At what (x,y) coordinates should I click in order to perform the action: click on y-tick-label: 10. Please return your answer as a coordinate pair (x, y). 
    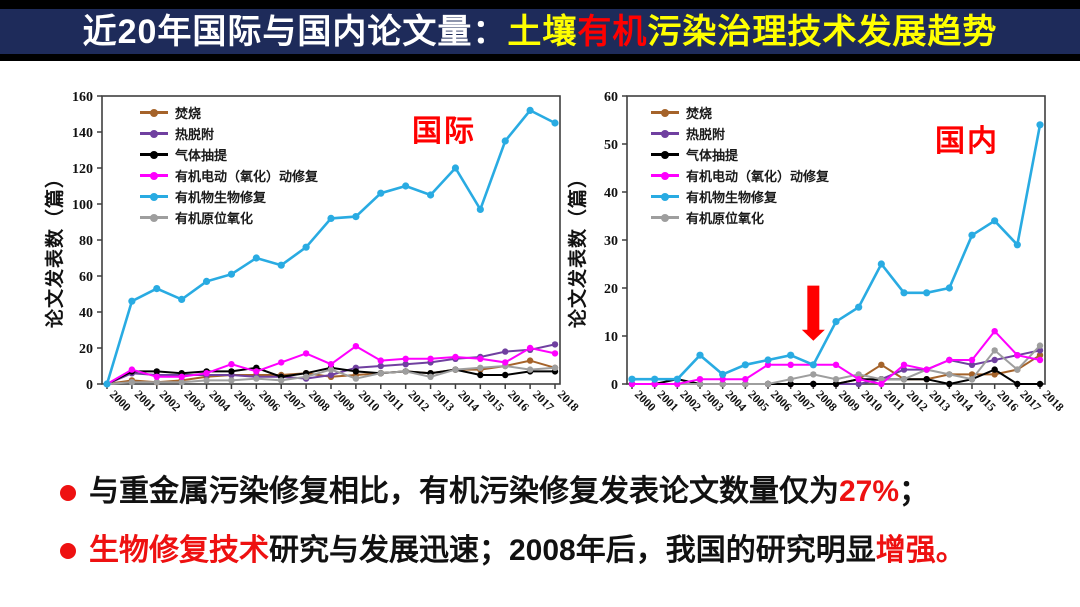
    Looking at the image, I should click on (611, 337).